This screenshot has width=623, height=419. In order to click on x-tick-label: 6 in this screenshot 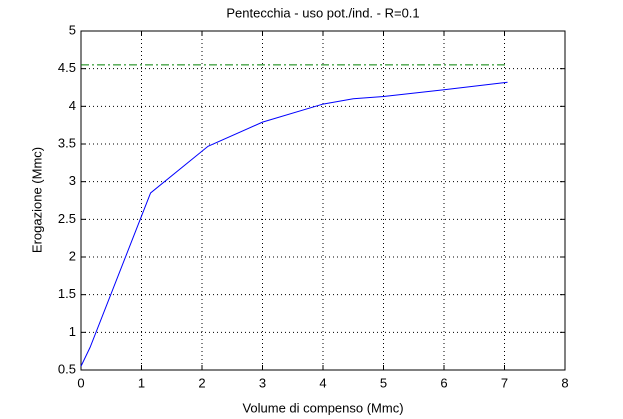, I will do `click(443, 382)`.